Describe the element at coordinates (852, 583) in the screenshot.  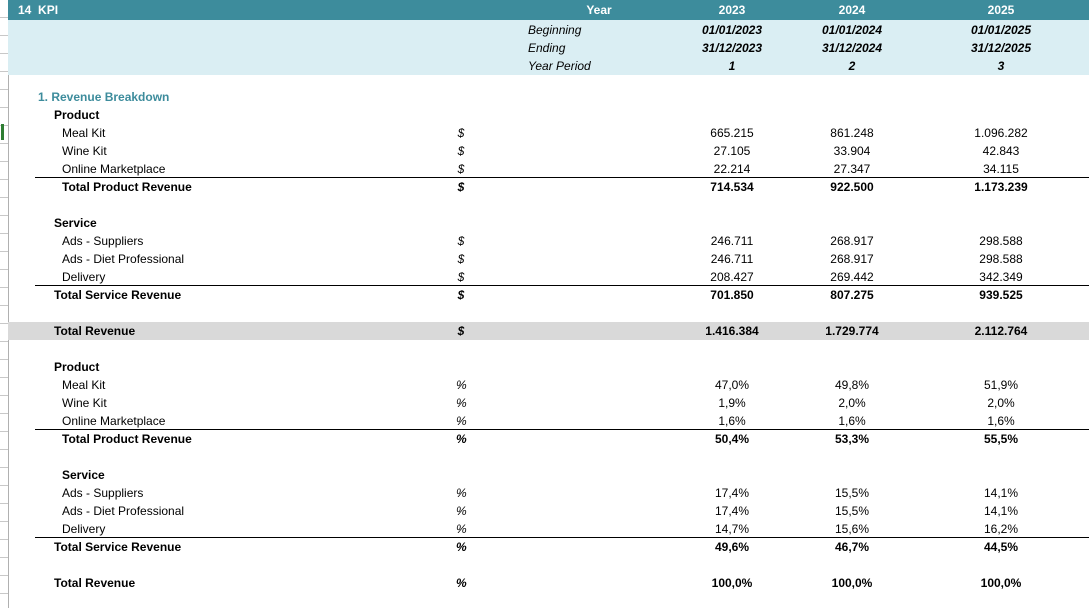
I see `value-2024: 100,0%` at that location.